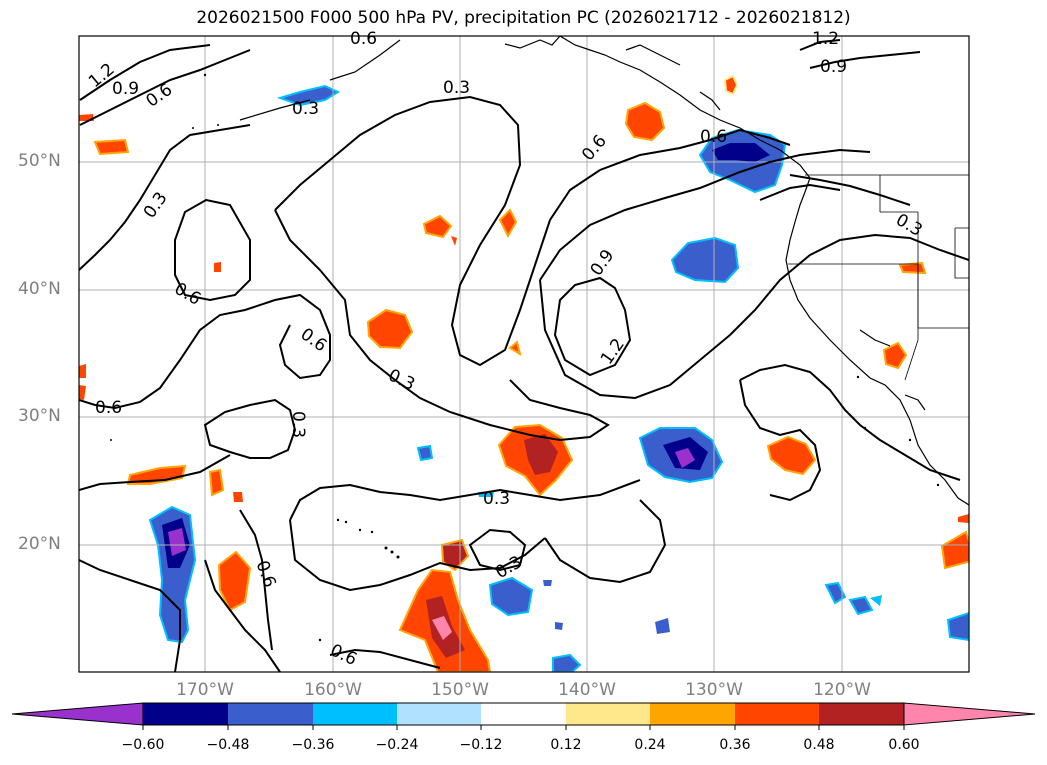 This screenshot has height=765, width=1047. What do you see at coordinates (39, 544) in the screenshot?
I see `lat-label: 20°N` at bounding box center [39, 544].